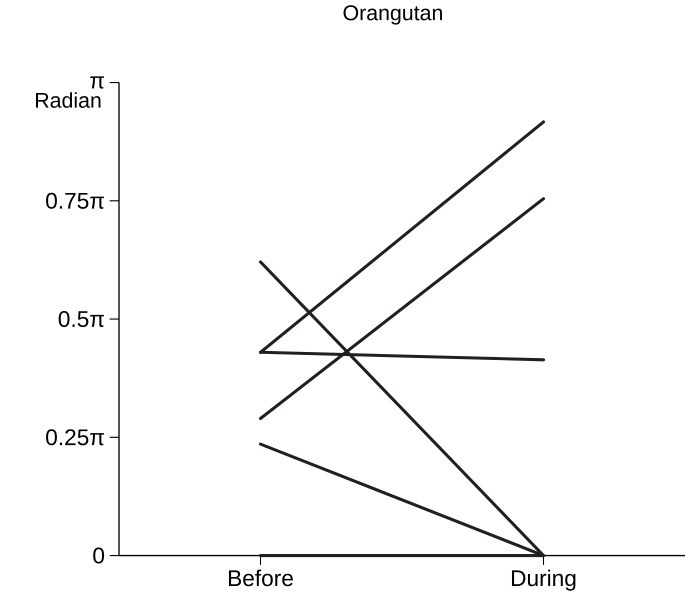  I want to click on x-tick-label: During, so click(544, 580).